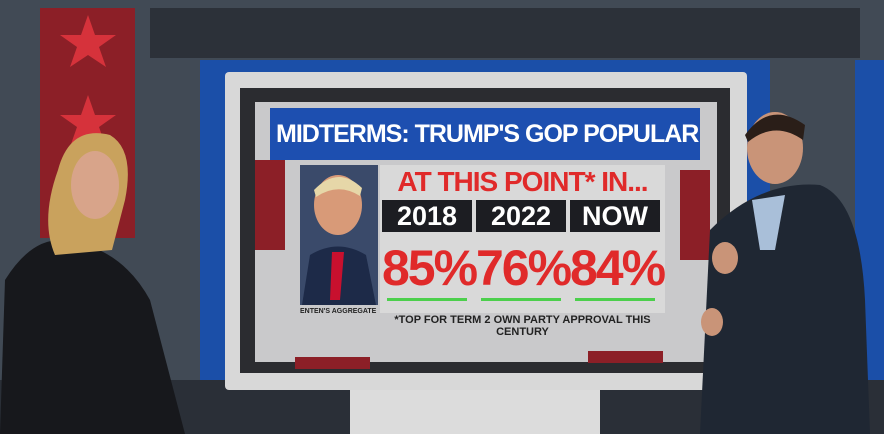 The image size is (884, 434). Describe the element at coordinates (521, 216) in the screenshot. I see `column-header: 2022` at that location.